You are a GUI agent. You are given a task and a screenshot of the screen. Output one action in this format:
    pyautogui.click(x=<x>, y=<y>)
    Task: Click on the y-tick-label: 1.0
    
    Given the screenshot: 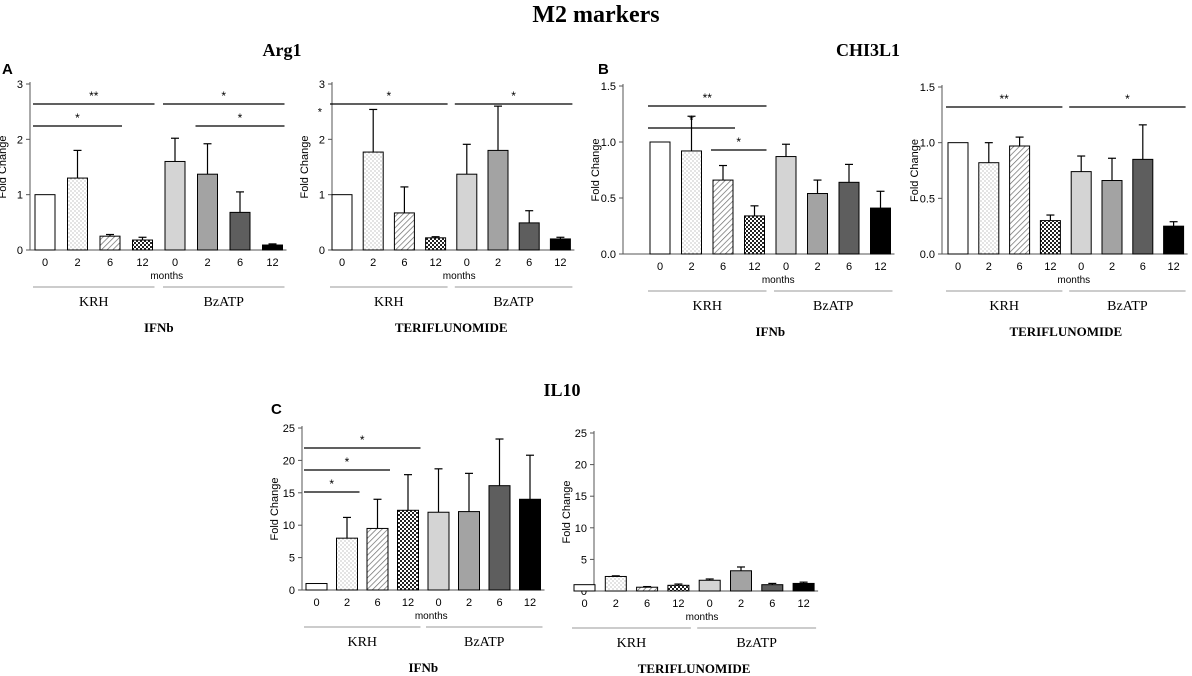 What is the action you would take?
    pyautogui.click(x=608, y=143)
    